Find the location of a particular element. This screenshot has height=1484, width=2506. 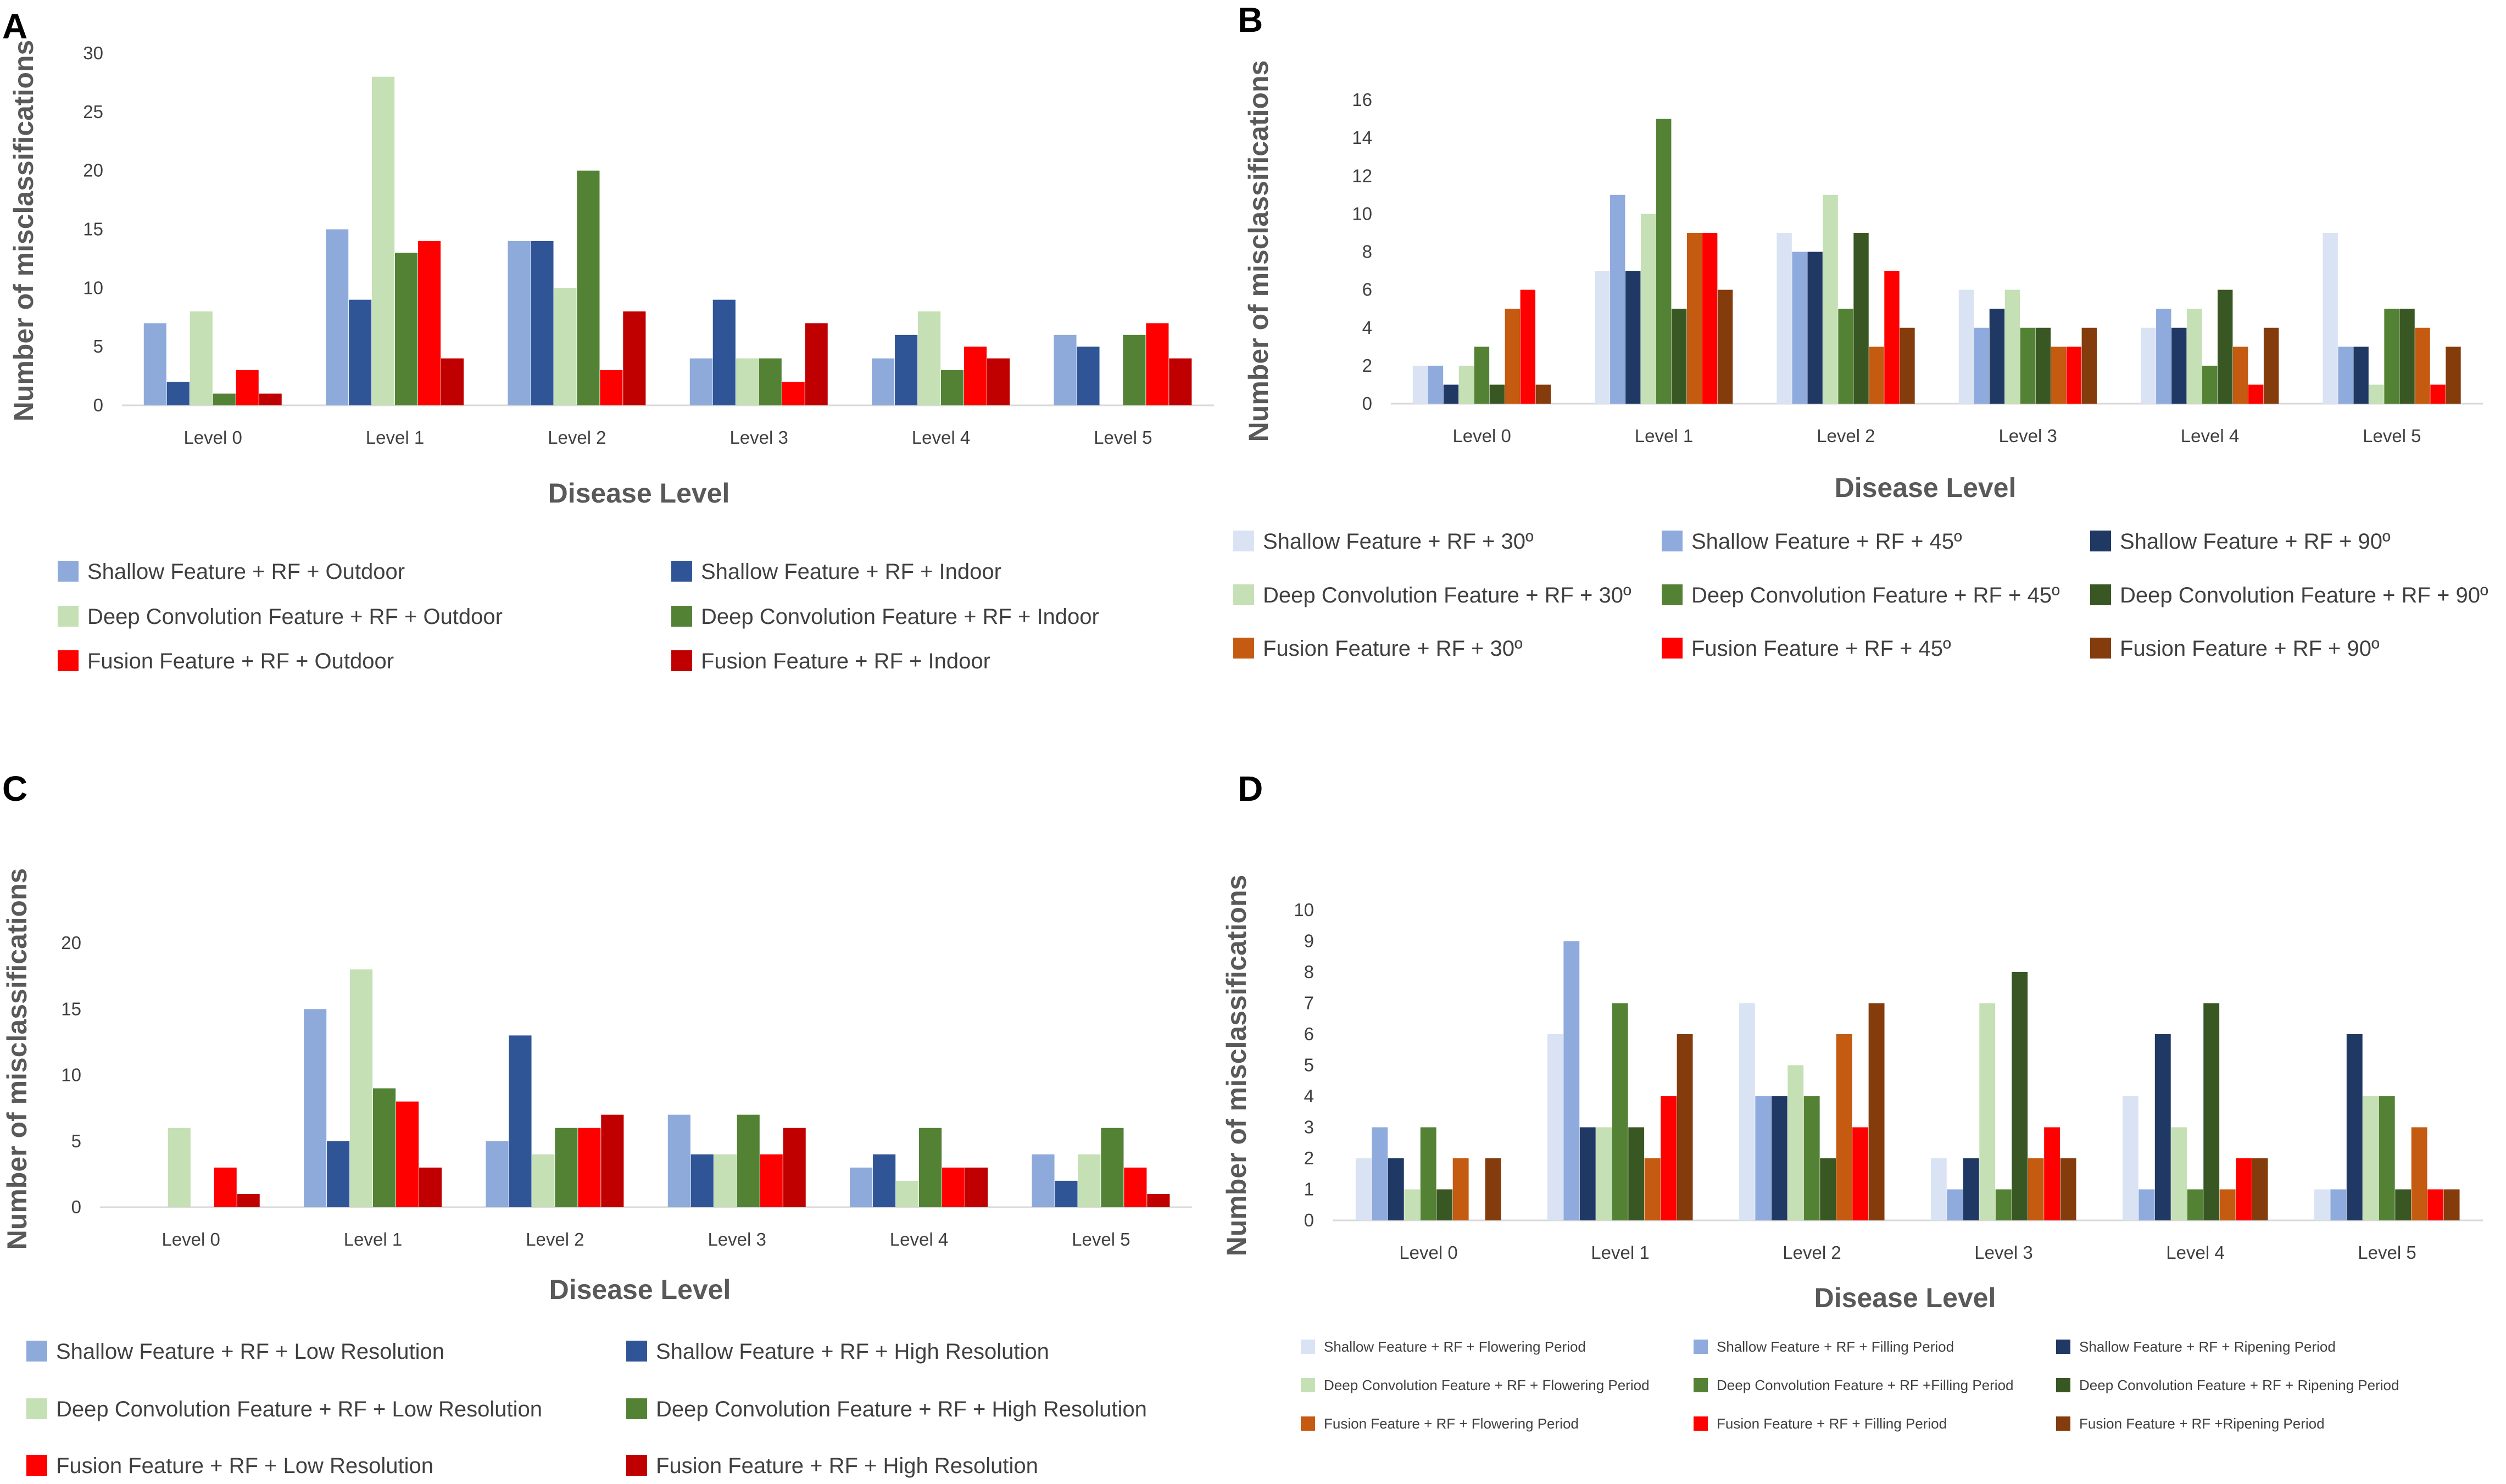

panel-d-ytick: 5 is located at coordinates (1309, 1065).